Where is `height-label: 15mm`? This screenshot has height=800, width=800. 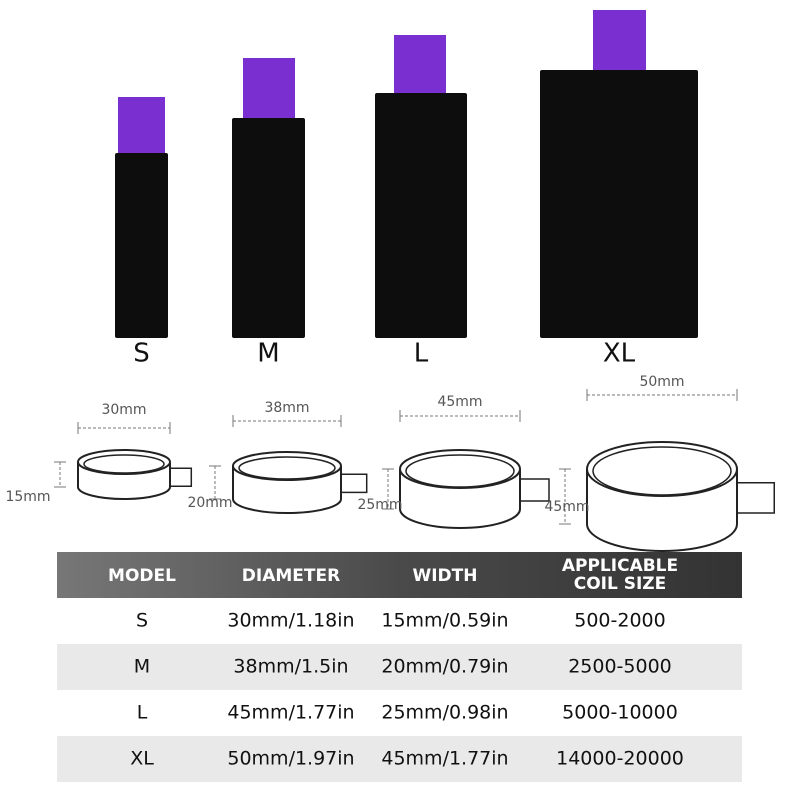 height-label: 15mm is located at coordinates (27, 497).